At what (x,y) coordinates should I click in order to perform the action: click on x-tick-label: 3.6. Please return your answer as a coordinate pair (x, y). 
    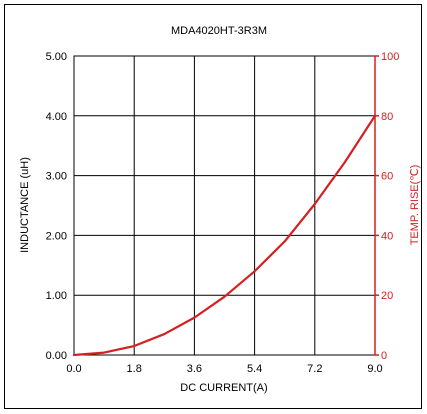
    Looking at the image, I should click on (194, 369).